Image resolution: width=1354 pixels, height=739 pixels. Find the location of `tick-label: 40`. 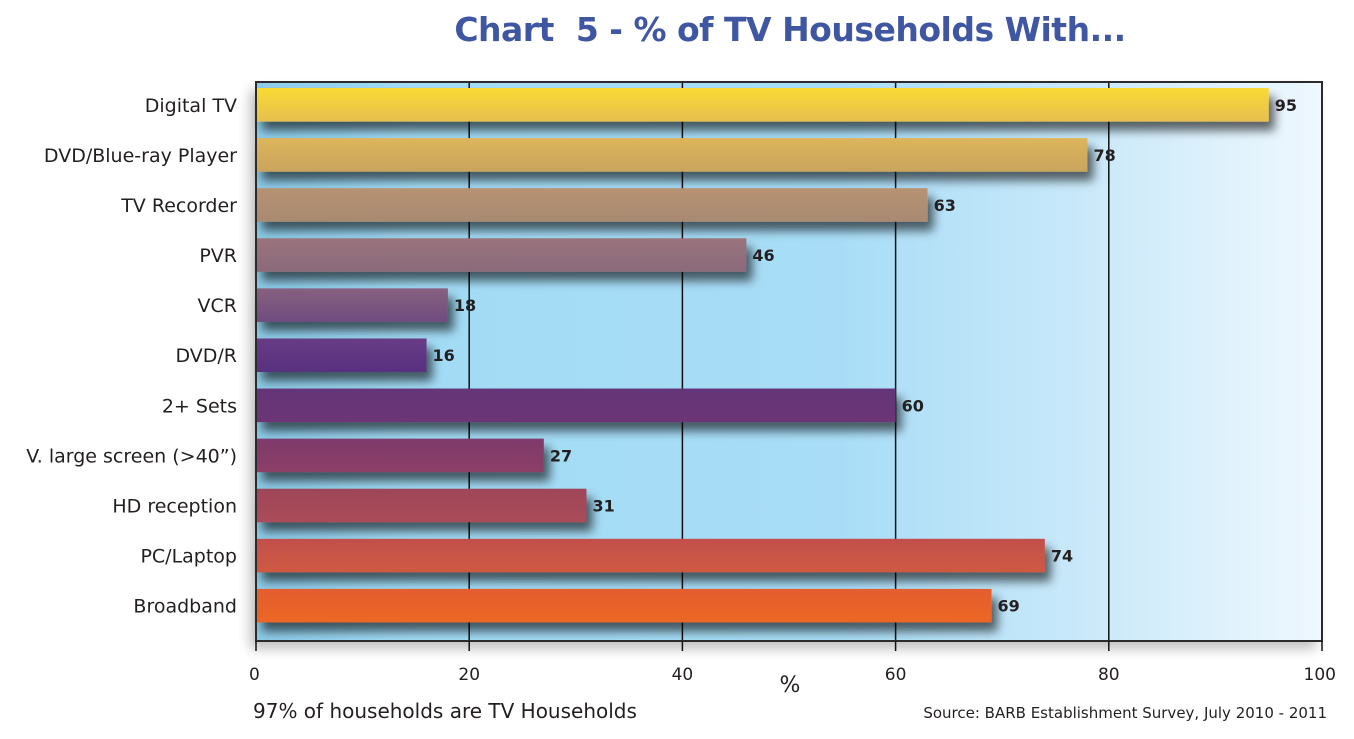

tick-label: 40 is located at coordinates (683, 675).